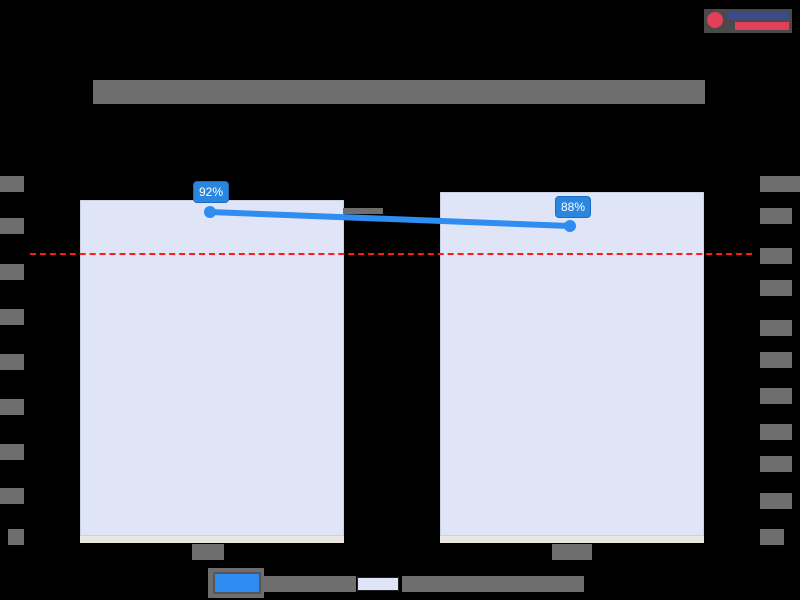  What do you see at coordinates (211, 192) in the screenshot?
I see `point-label: 92%` at bounding box center [211, 192].